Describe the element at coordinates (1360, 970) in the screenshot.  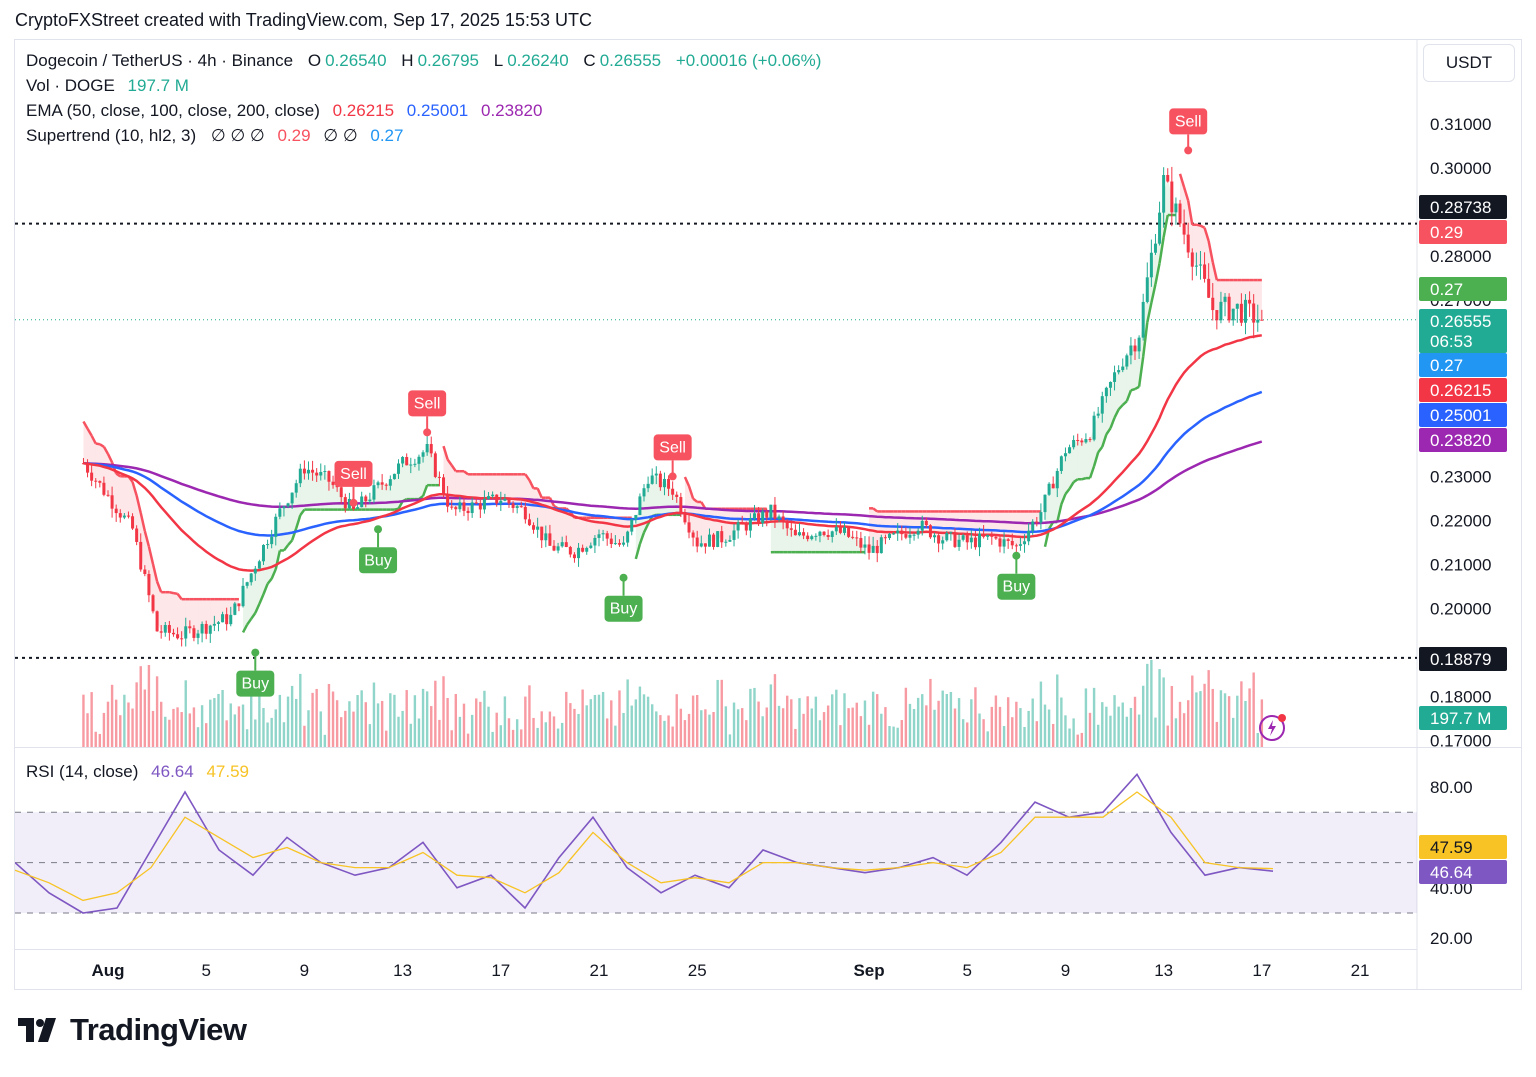
I see `time-tick-label: 21` at that location.